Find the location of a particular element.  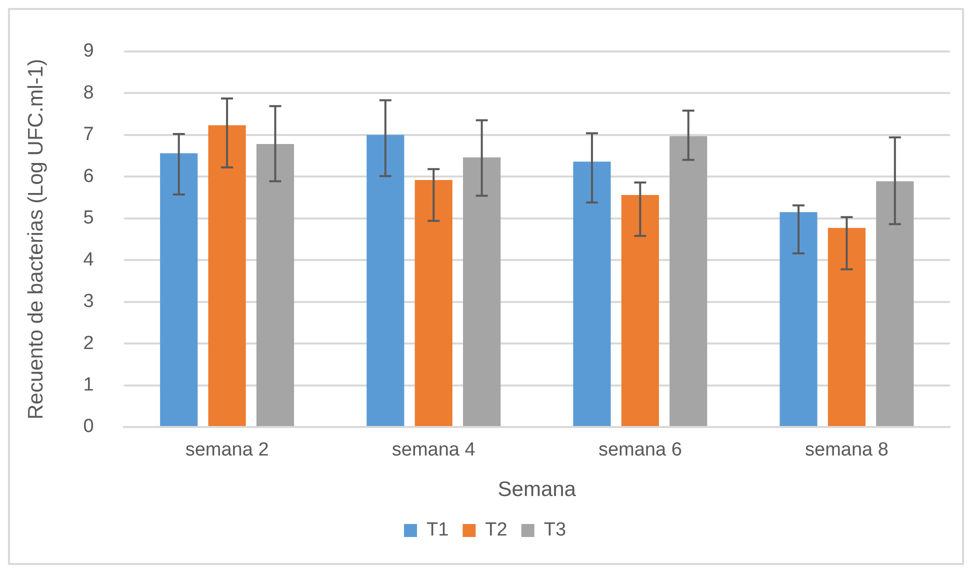

y-axis-title: Recuento de bacterias (Log UFC.ml-1) is located at coordinates (36, 239).